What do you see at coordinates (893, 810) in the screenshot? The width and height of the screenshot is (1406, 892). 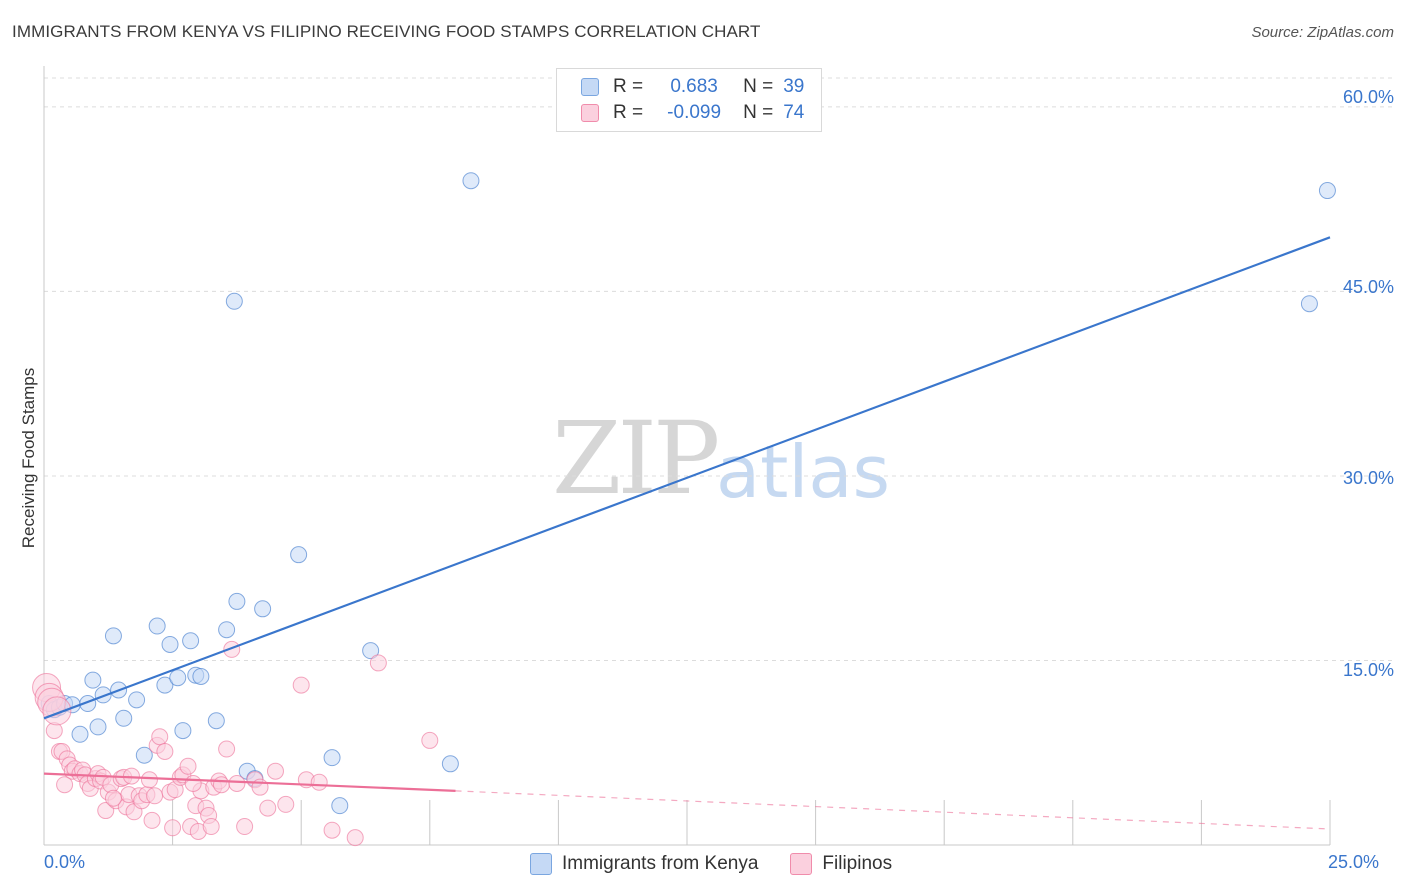 I see `filipinos-trendline-extension` at bounding box center [893, 810].